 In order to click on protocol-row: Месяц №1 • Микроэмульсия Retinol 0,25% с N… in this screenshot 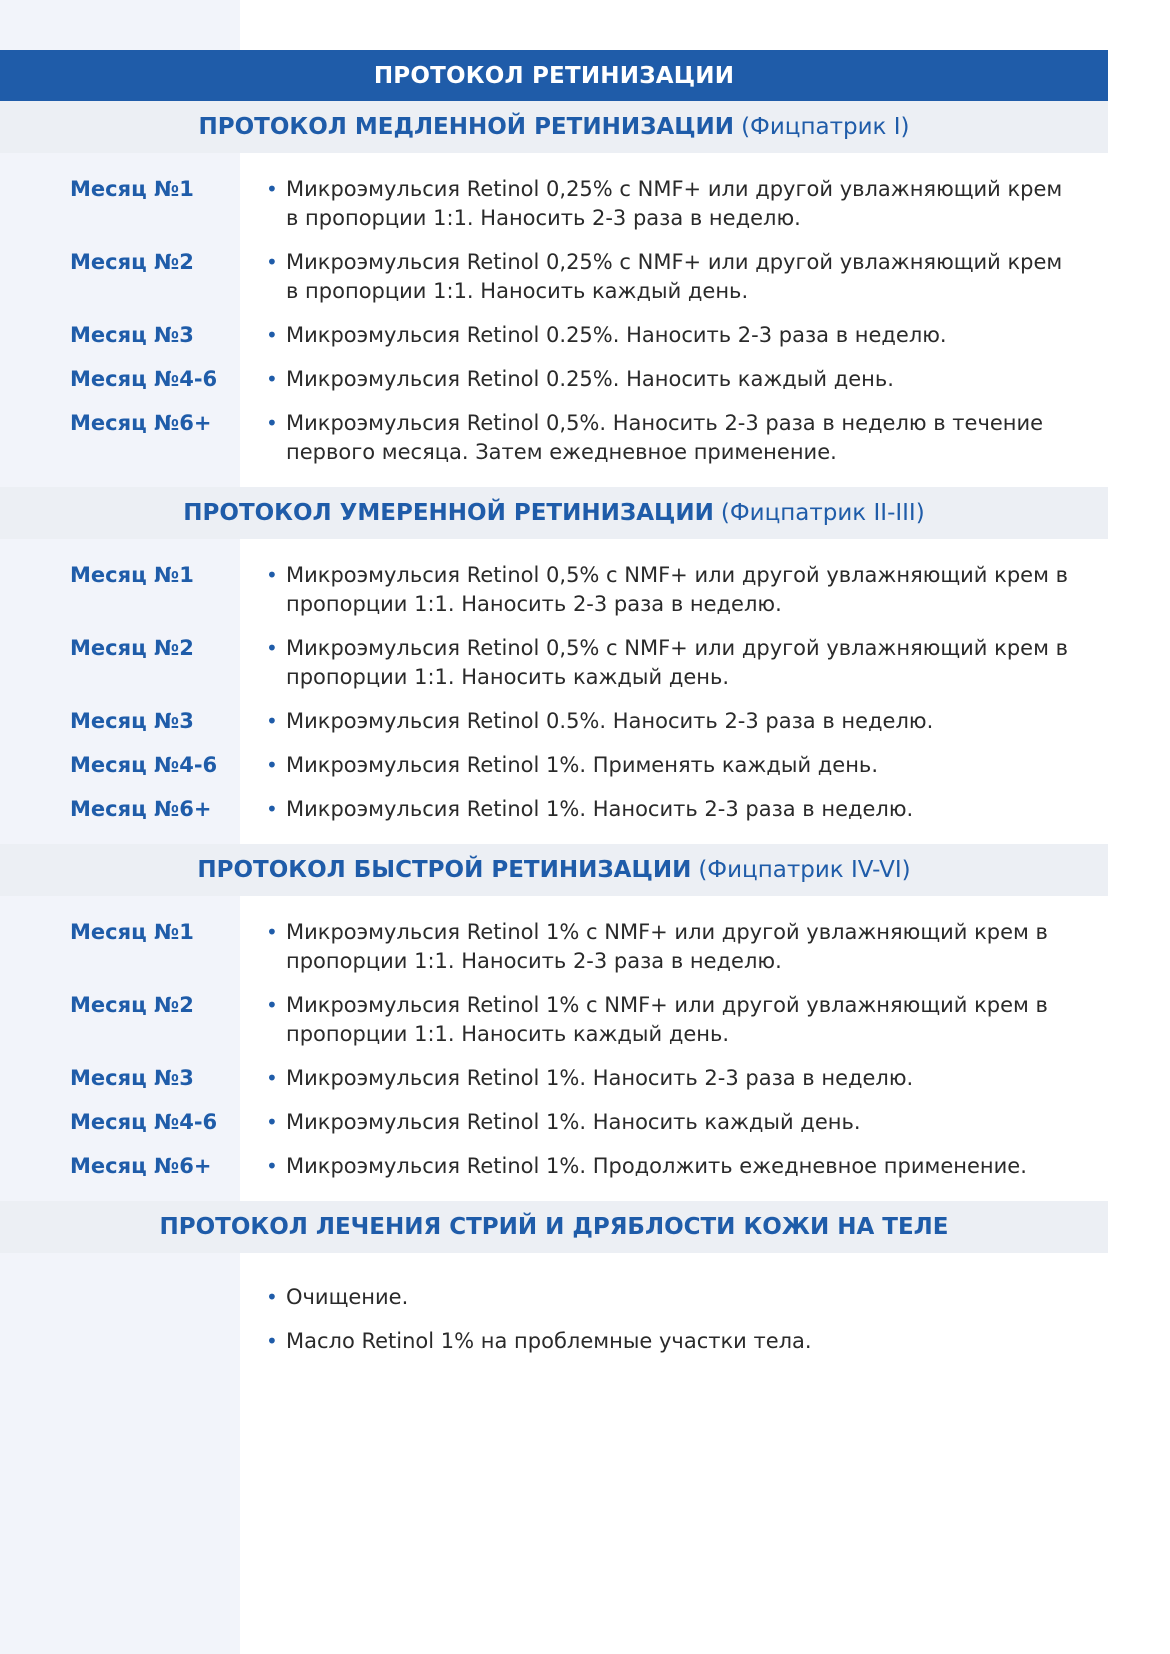, I will do `click(554, 204)`.